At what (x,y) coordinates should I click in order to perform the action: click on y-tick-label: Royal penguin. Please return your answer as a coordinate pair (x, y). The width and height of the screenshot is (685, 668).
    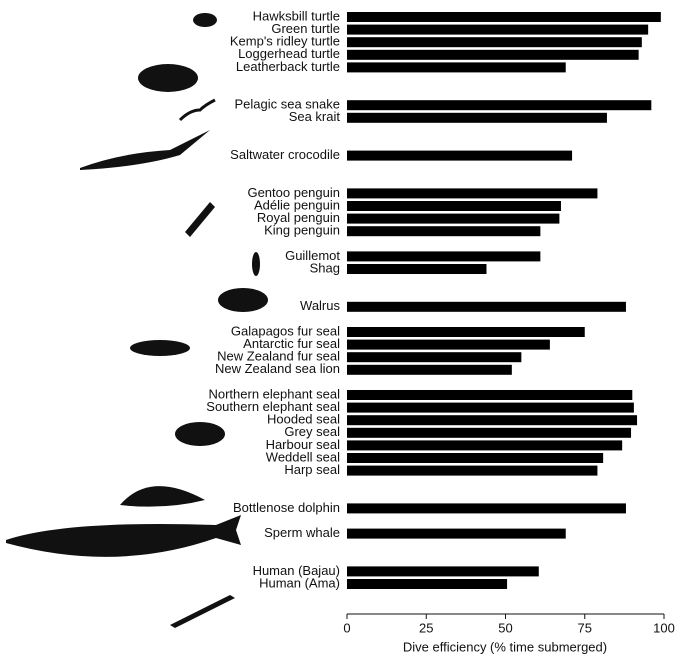
    Looking at the image, I should click on (298, 217).